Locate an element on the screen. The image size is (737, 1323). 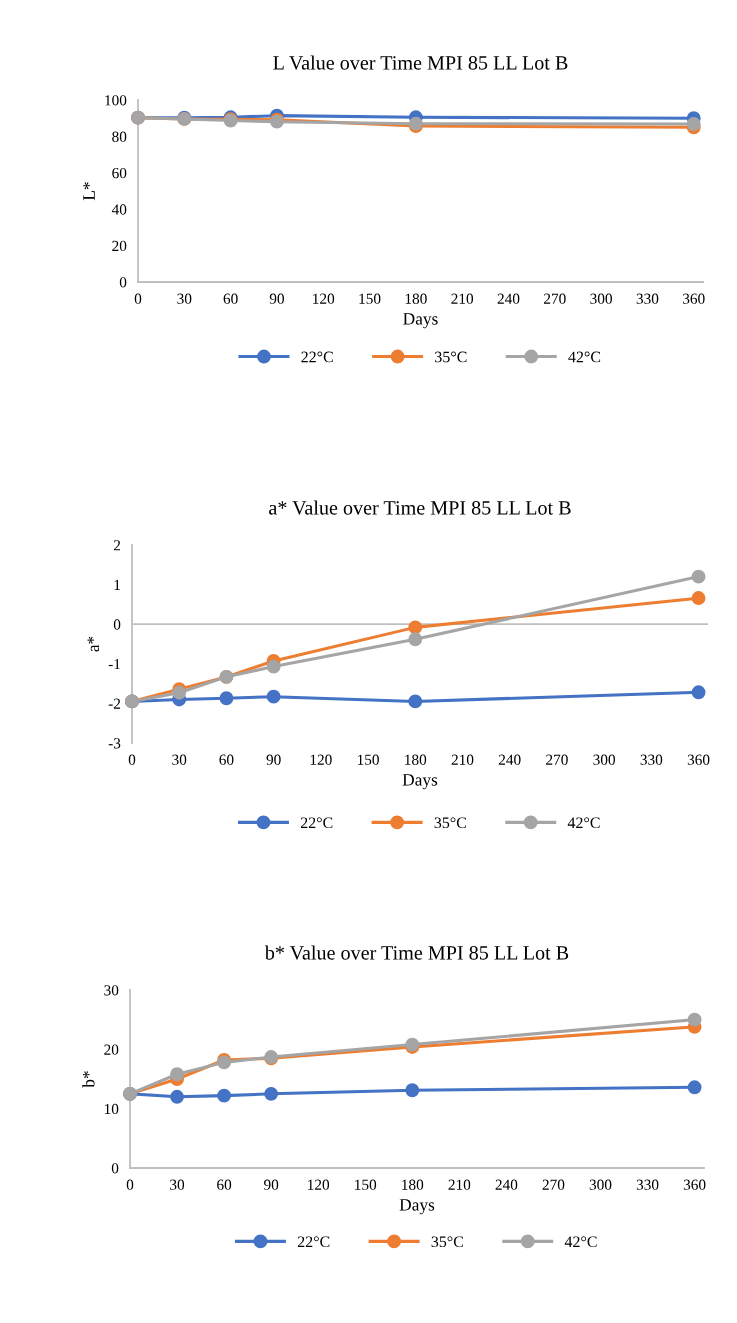
y-tick-label: -2 is located at coordinates (114, 703).